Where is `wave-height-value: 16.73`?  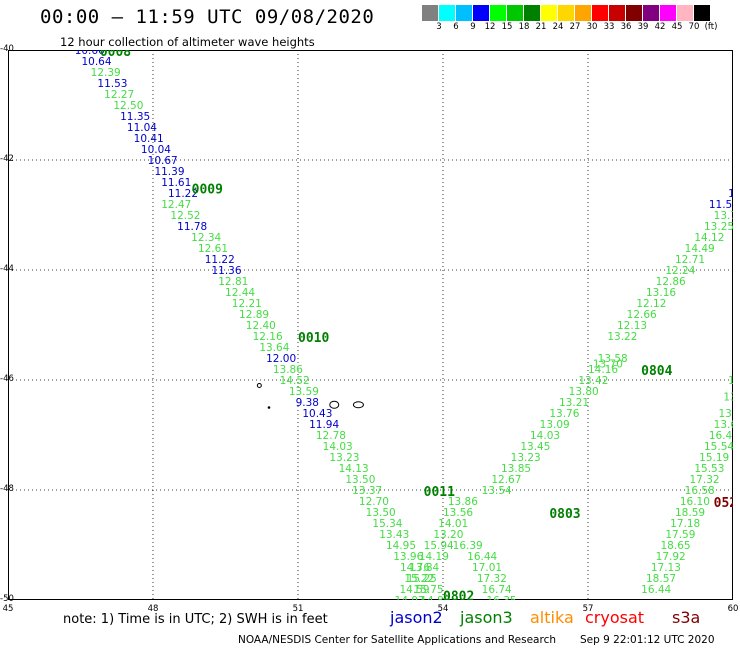 wave-height-value: 16.73 is located at coordinates (730, 381).